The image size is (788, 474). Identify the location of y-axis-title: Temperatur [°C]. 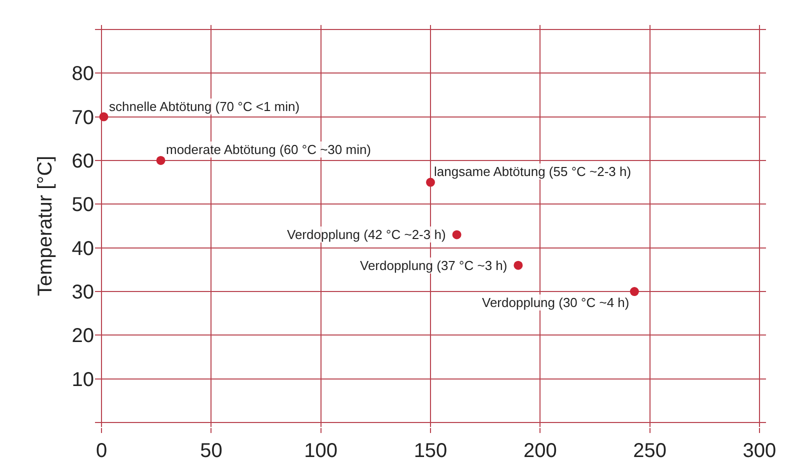
(45, 226).